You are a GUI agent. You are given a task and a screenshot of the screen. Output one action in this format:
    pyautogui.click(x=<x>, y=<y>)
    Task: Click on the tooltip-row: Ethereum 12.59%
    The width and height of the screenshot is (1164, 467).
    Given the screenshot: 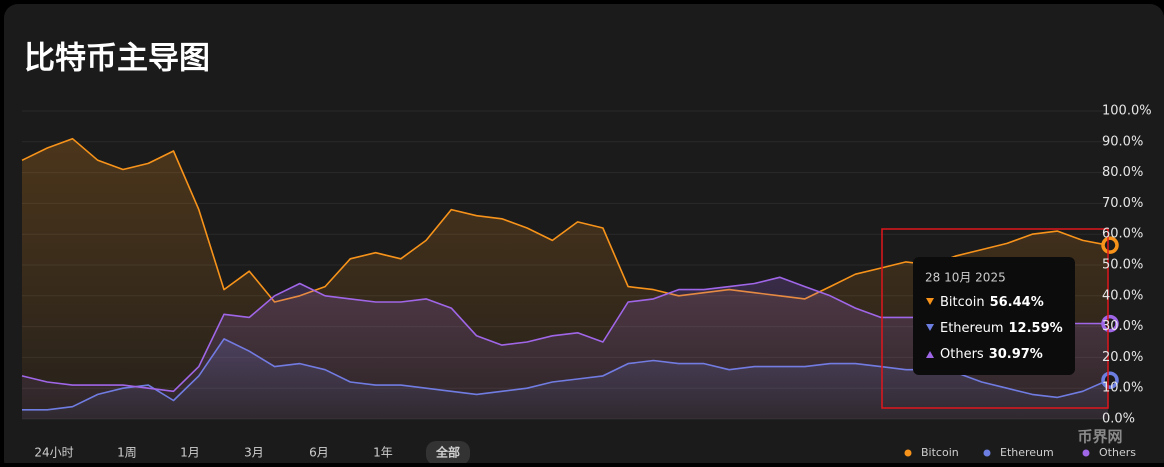 What is the action you would take?
    pyautogui.click(x=1001, y=328)
    